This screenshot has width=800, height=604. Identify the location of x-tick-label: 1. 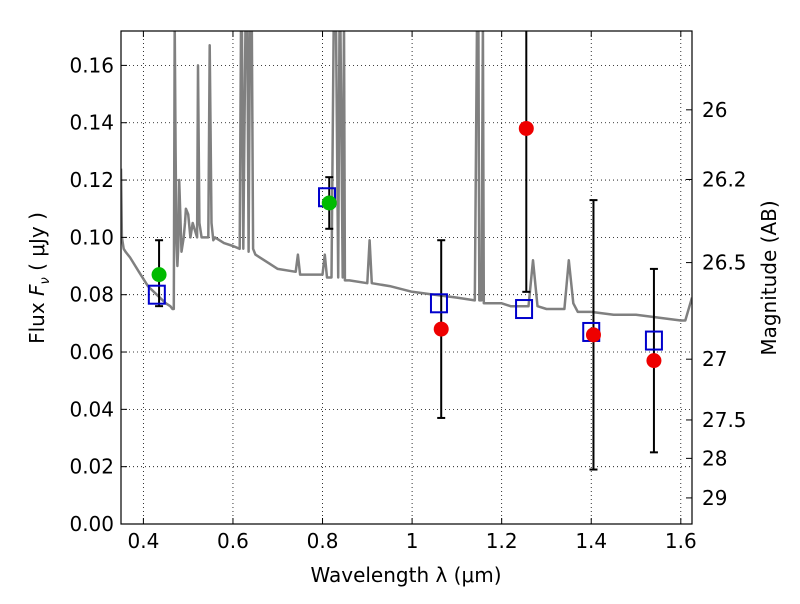
(412, 541).